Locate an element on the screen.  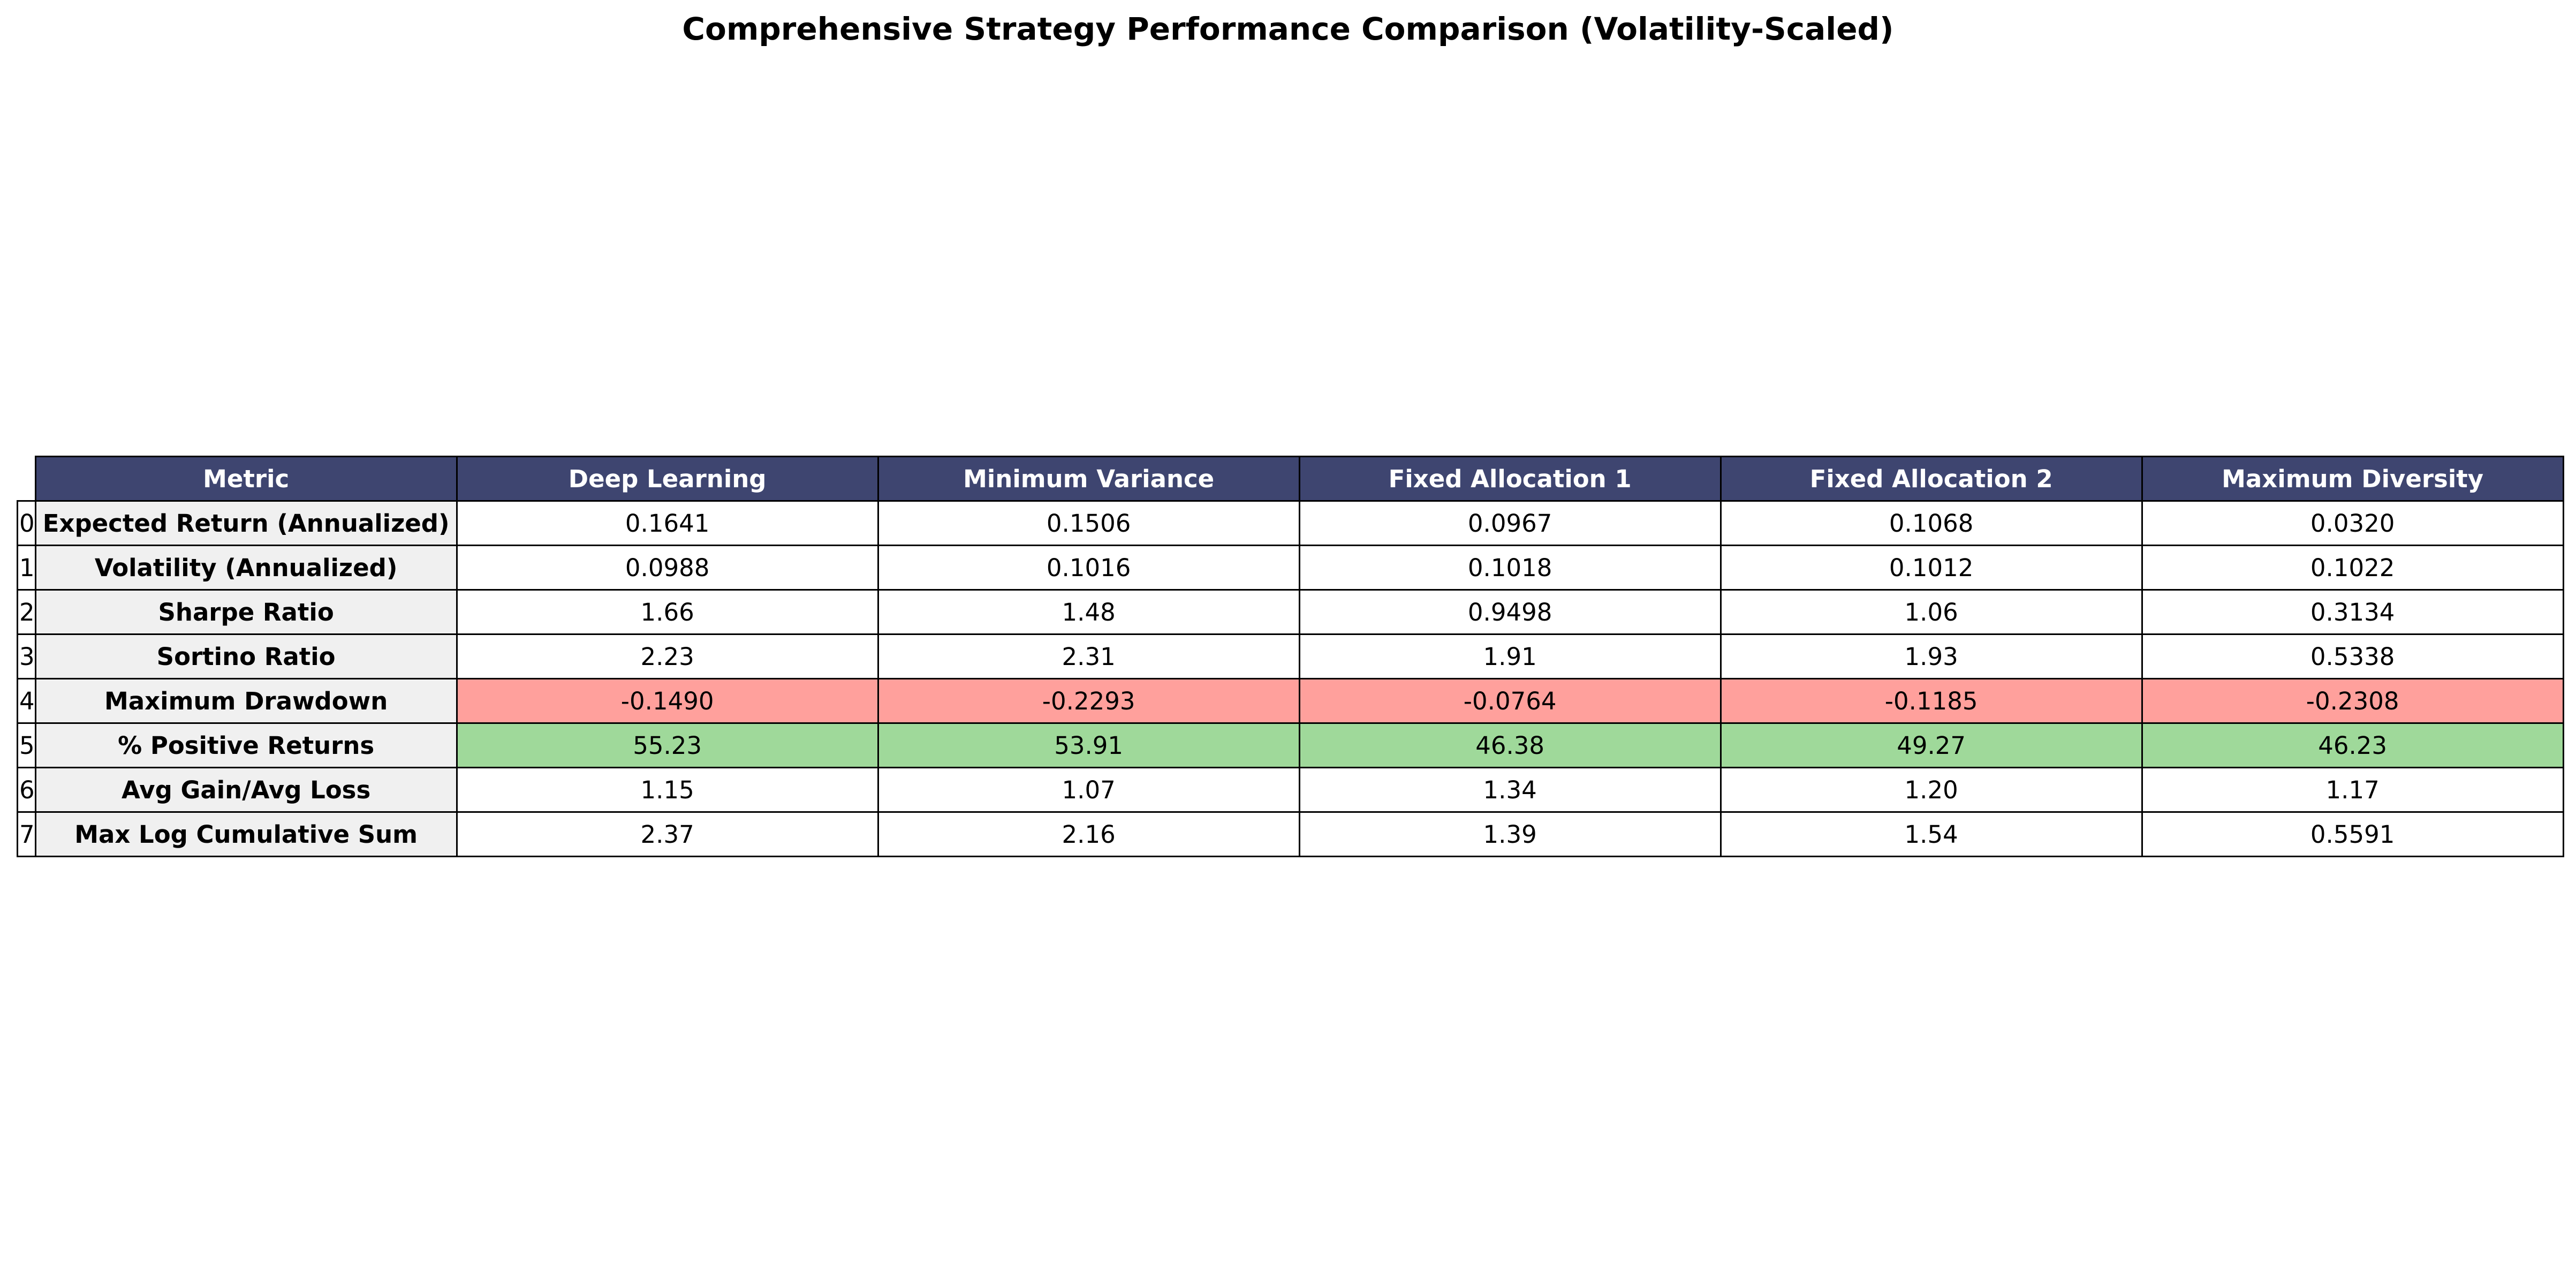
row-metric-label: % Positive Returns is located at coordinates (246, 745).